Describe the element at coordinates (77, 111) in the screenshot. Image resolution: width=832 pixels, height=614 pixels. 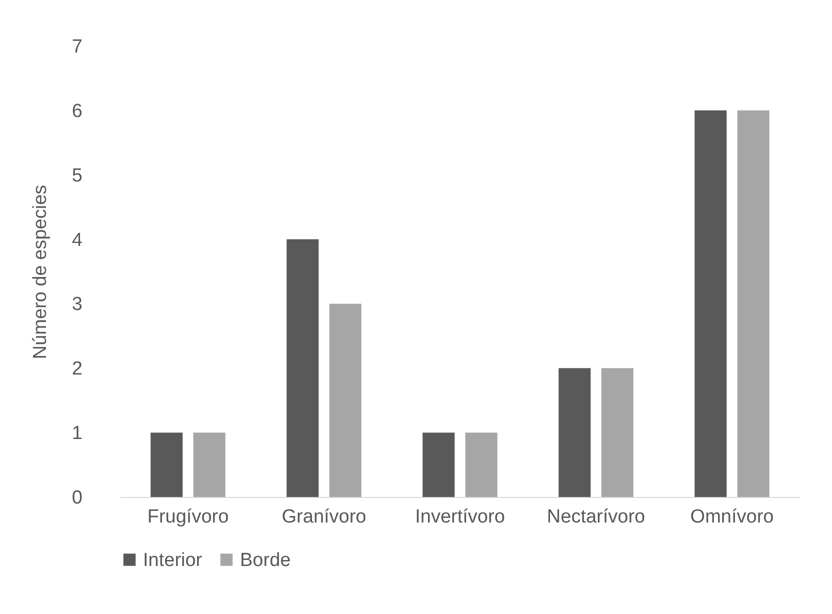
I see `y-tick-label: 6` at that location.